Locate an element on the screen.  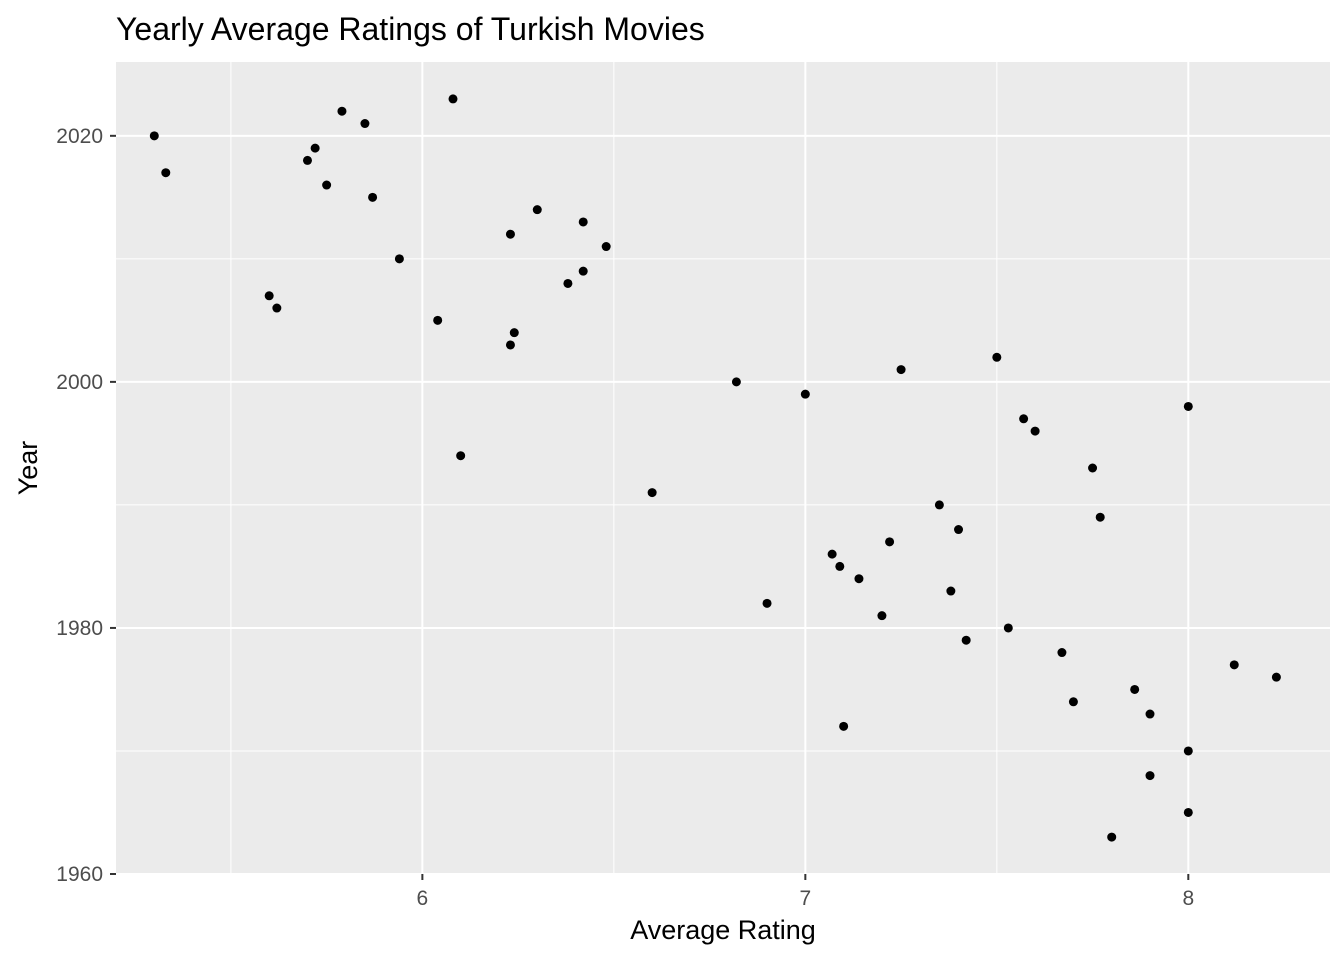
x-tick-label: 7 is located at coordinates (805, 898).